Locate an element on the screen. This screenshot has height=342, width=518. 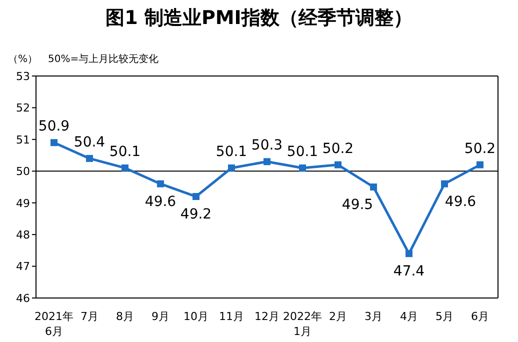
x-tick-label: 3月 is located at coordinates (373, 316).